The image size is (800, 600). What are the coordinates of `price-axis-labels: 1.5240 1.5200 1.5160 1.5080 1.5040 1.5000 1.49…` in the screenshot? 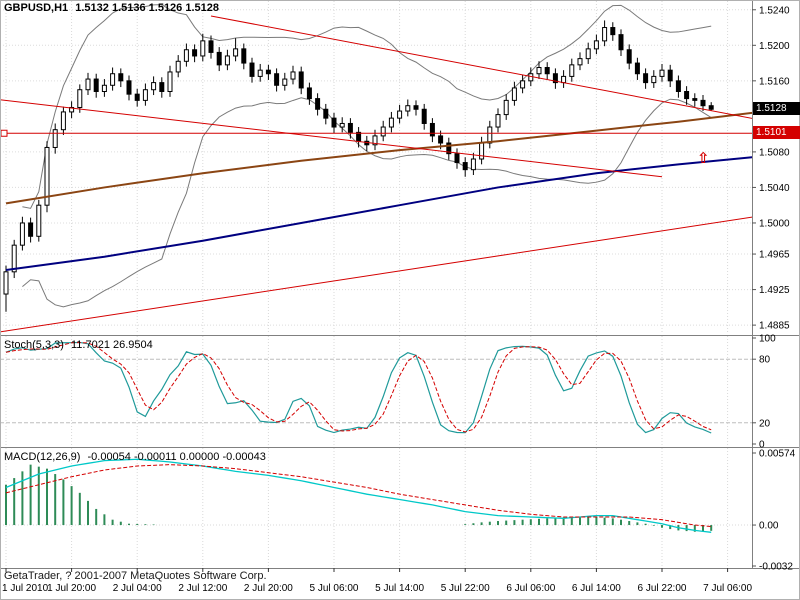 It's located at (774, 289).